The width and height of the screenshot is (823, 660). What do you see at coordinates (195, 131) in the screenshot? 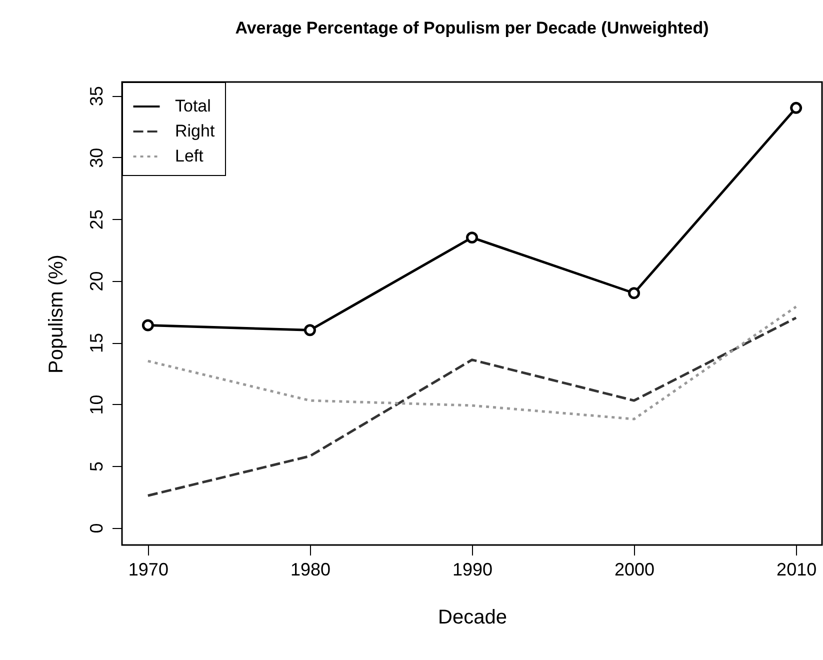
I see `legend-label: Right` at bounding box center [195, 131].